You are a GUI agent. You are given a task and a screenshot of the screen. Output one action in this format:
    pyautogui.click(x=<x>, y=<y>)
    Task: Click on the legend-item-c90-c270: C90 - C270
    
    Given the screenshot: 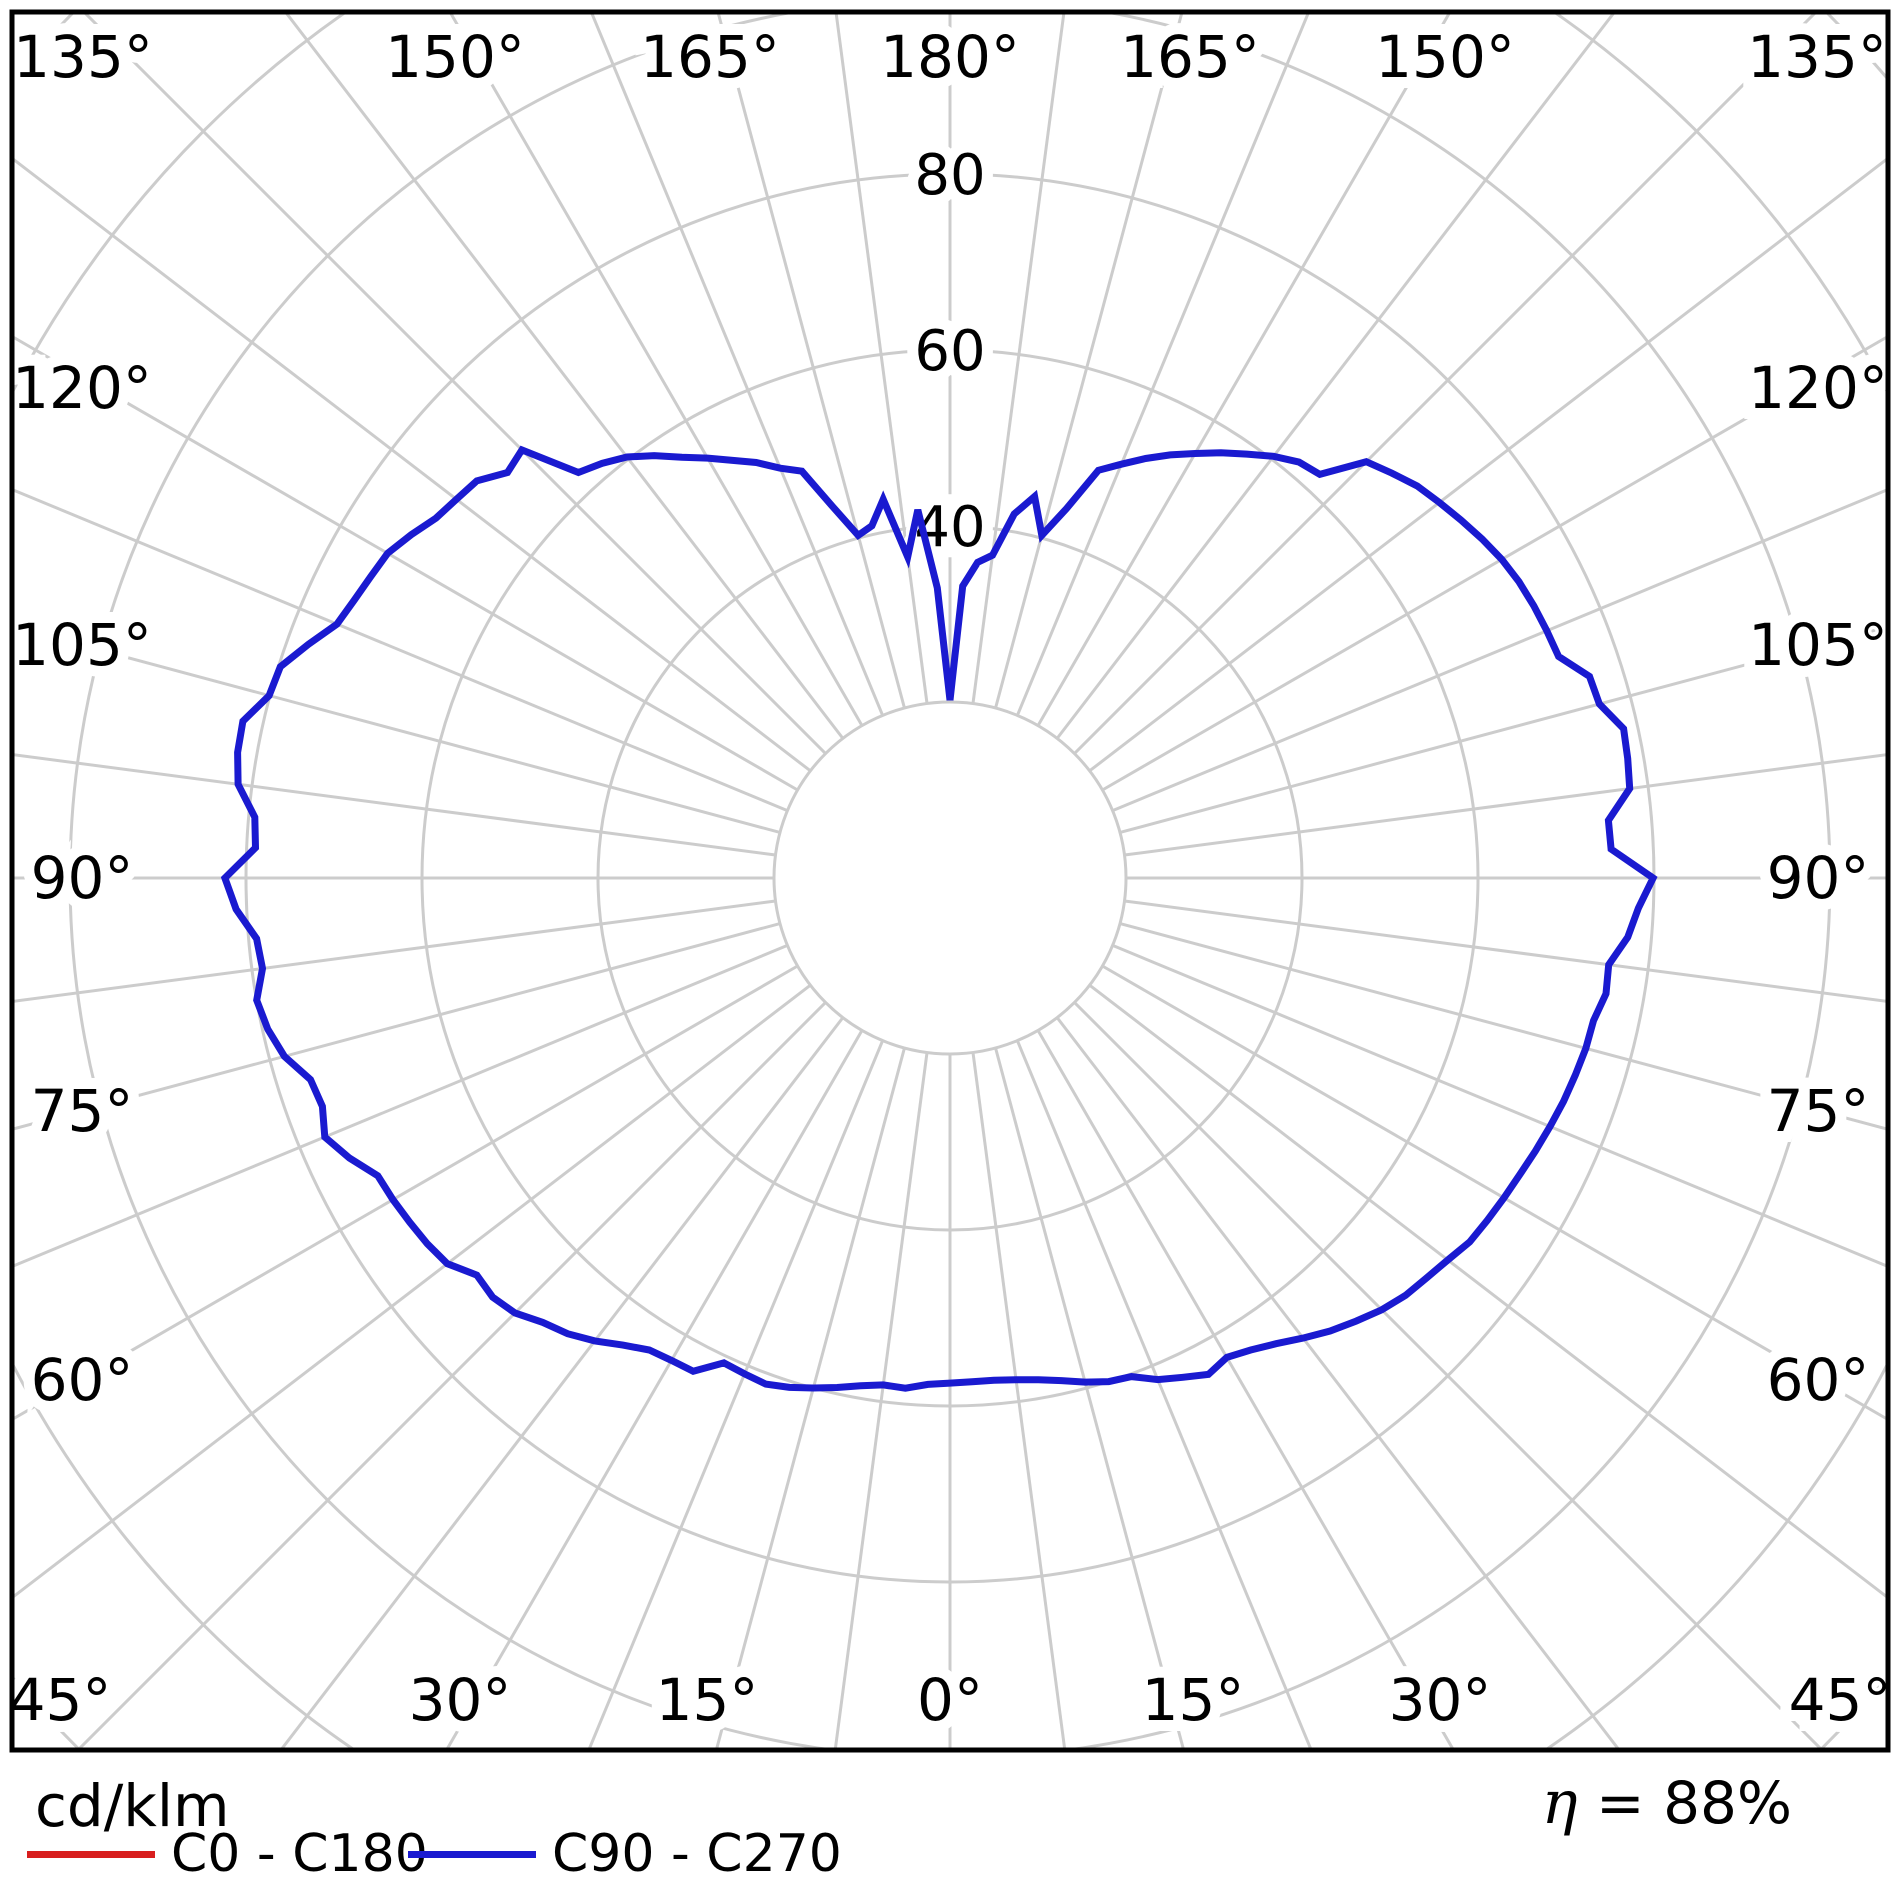 What is the action you would take?
    pyautogui.click(x=625, y=1854)
    